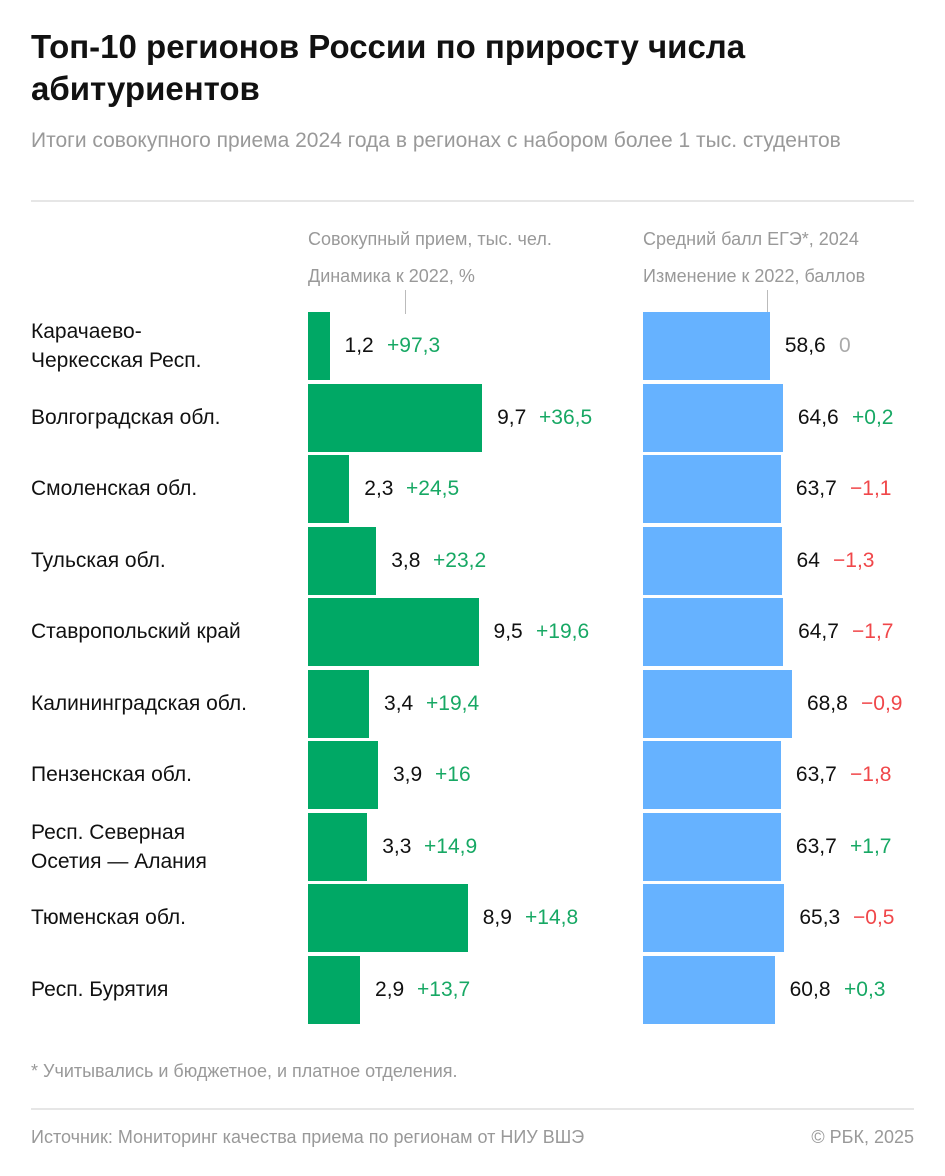  Describe the element at coordinates (805, 345) in the screenshot. I see `value-label: 58,6` at that location.